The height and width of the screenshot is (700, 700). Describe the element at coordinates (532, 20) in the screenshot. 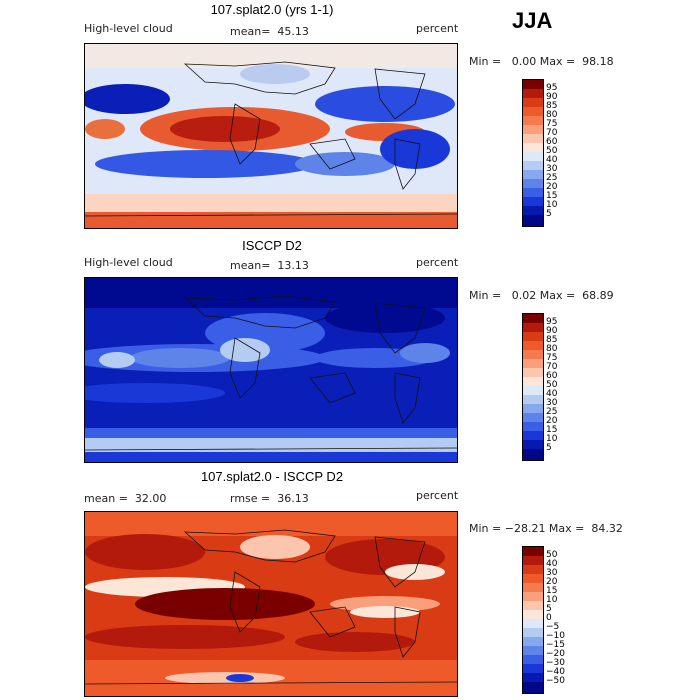

I see `season-label: JJA` at that location.